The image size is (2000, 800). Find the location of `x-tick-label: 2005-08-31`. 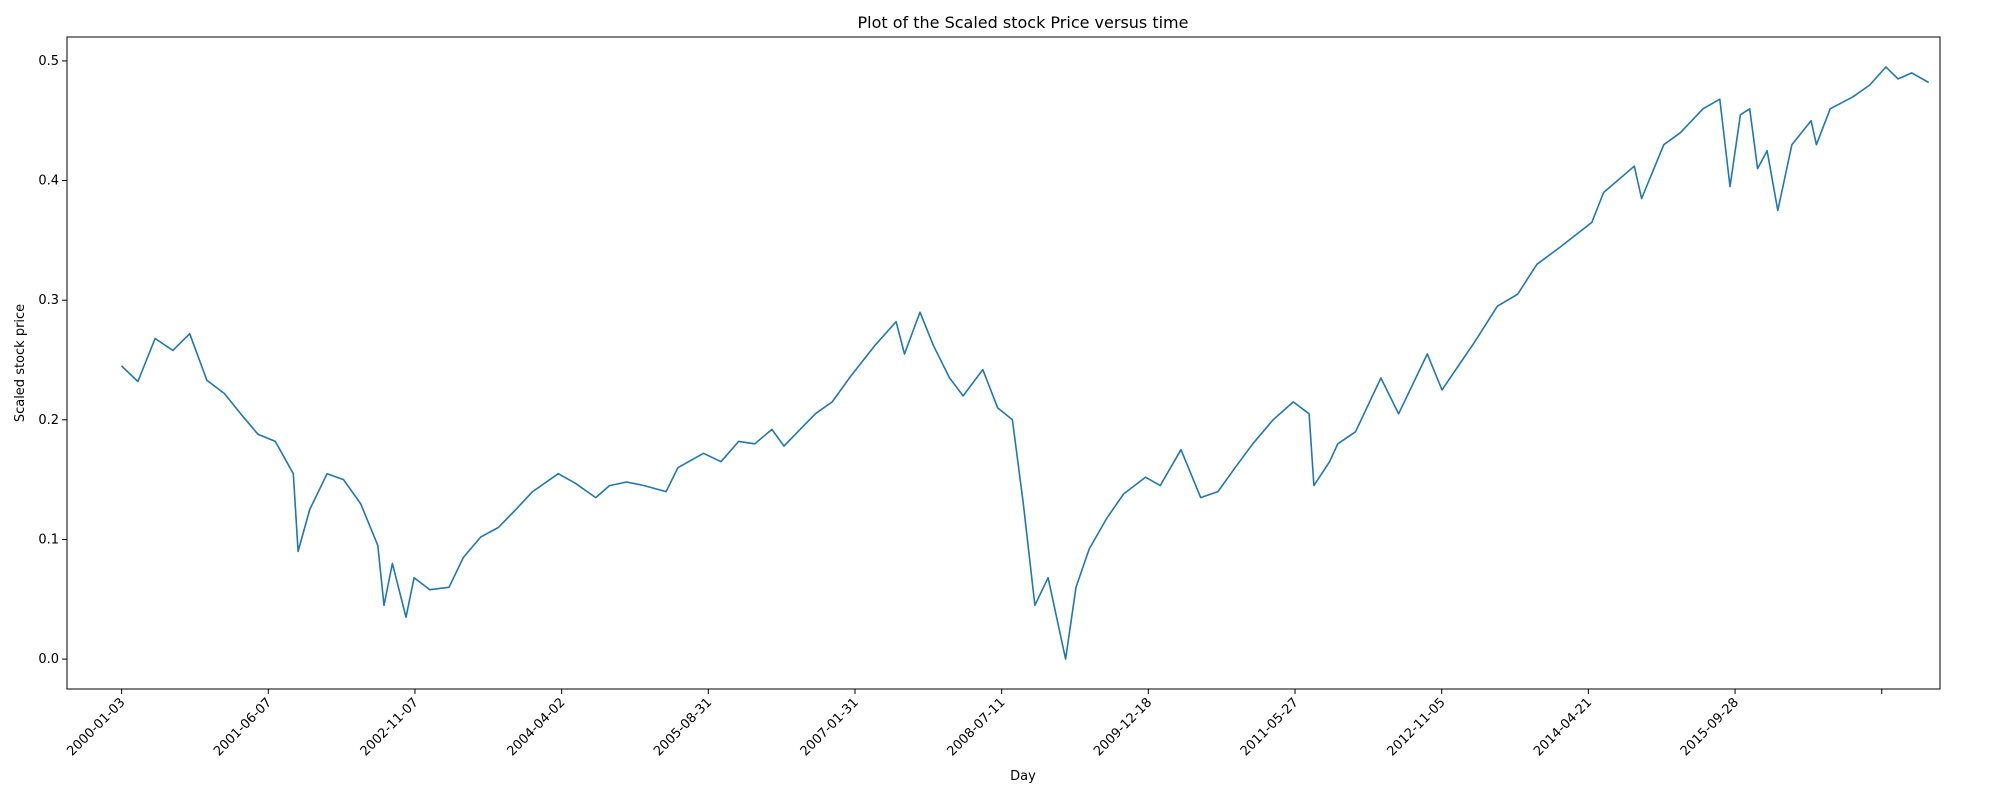

x-tick-label: 2005-08-31 is located at coordinates (683, 727).